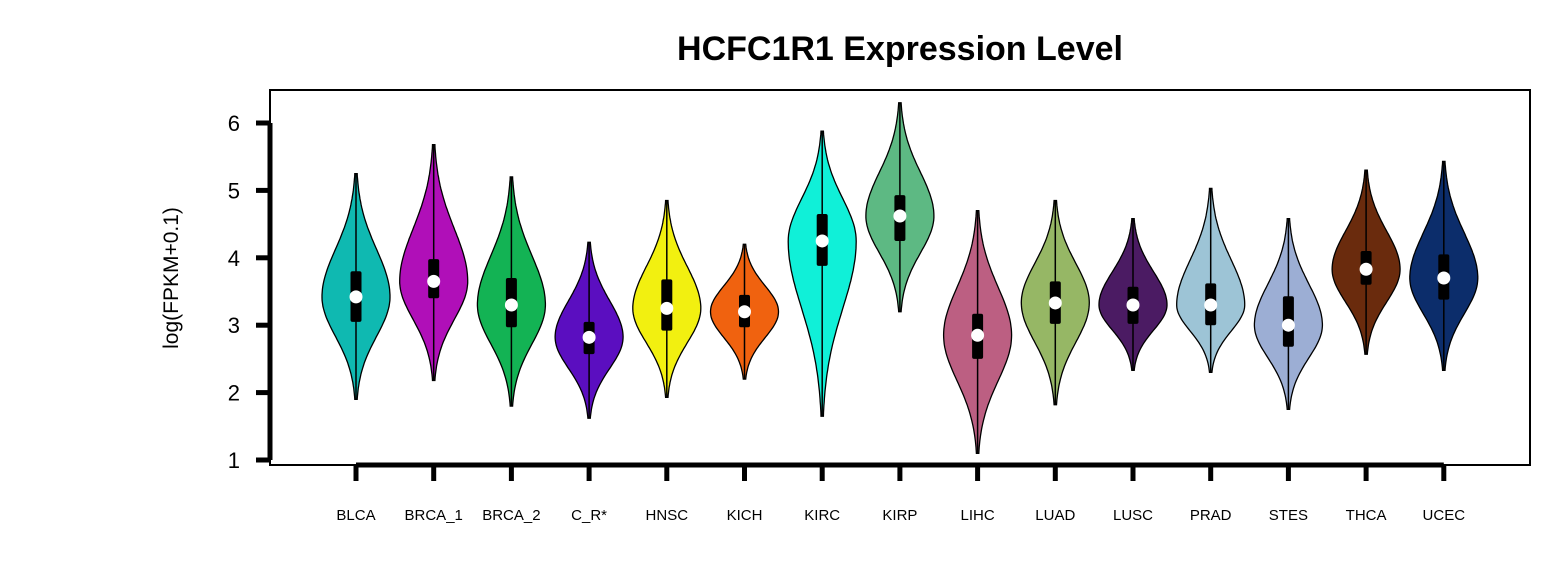 This screenshot has width=1560, height=586. I want to click on violin-kich, so click(744, 311).